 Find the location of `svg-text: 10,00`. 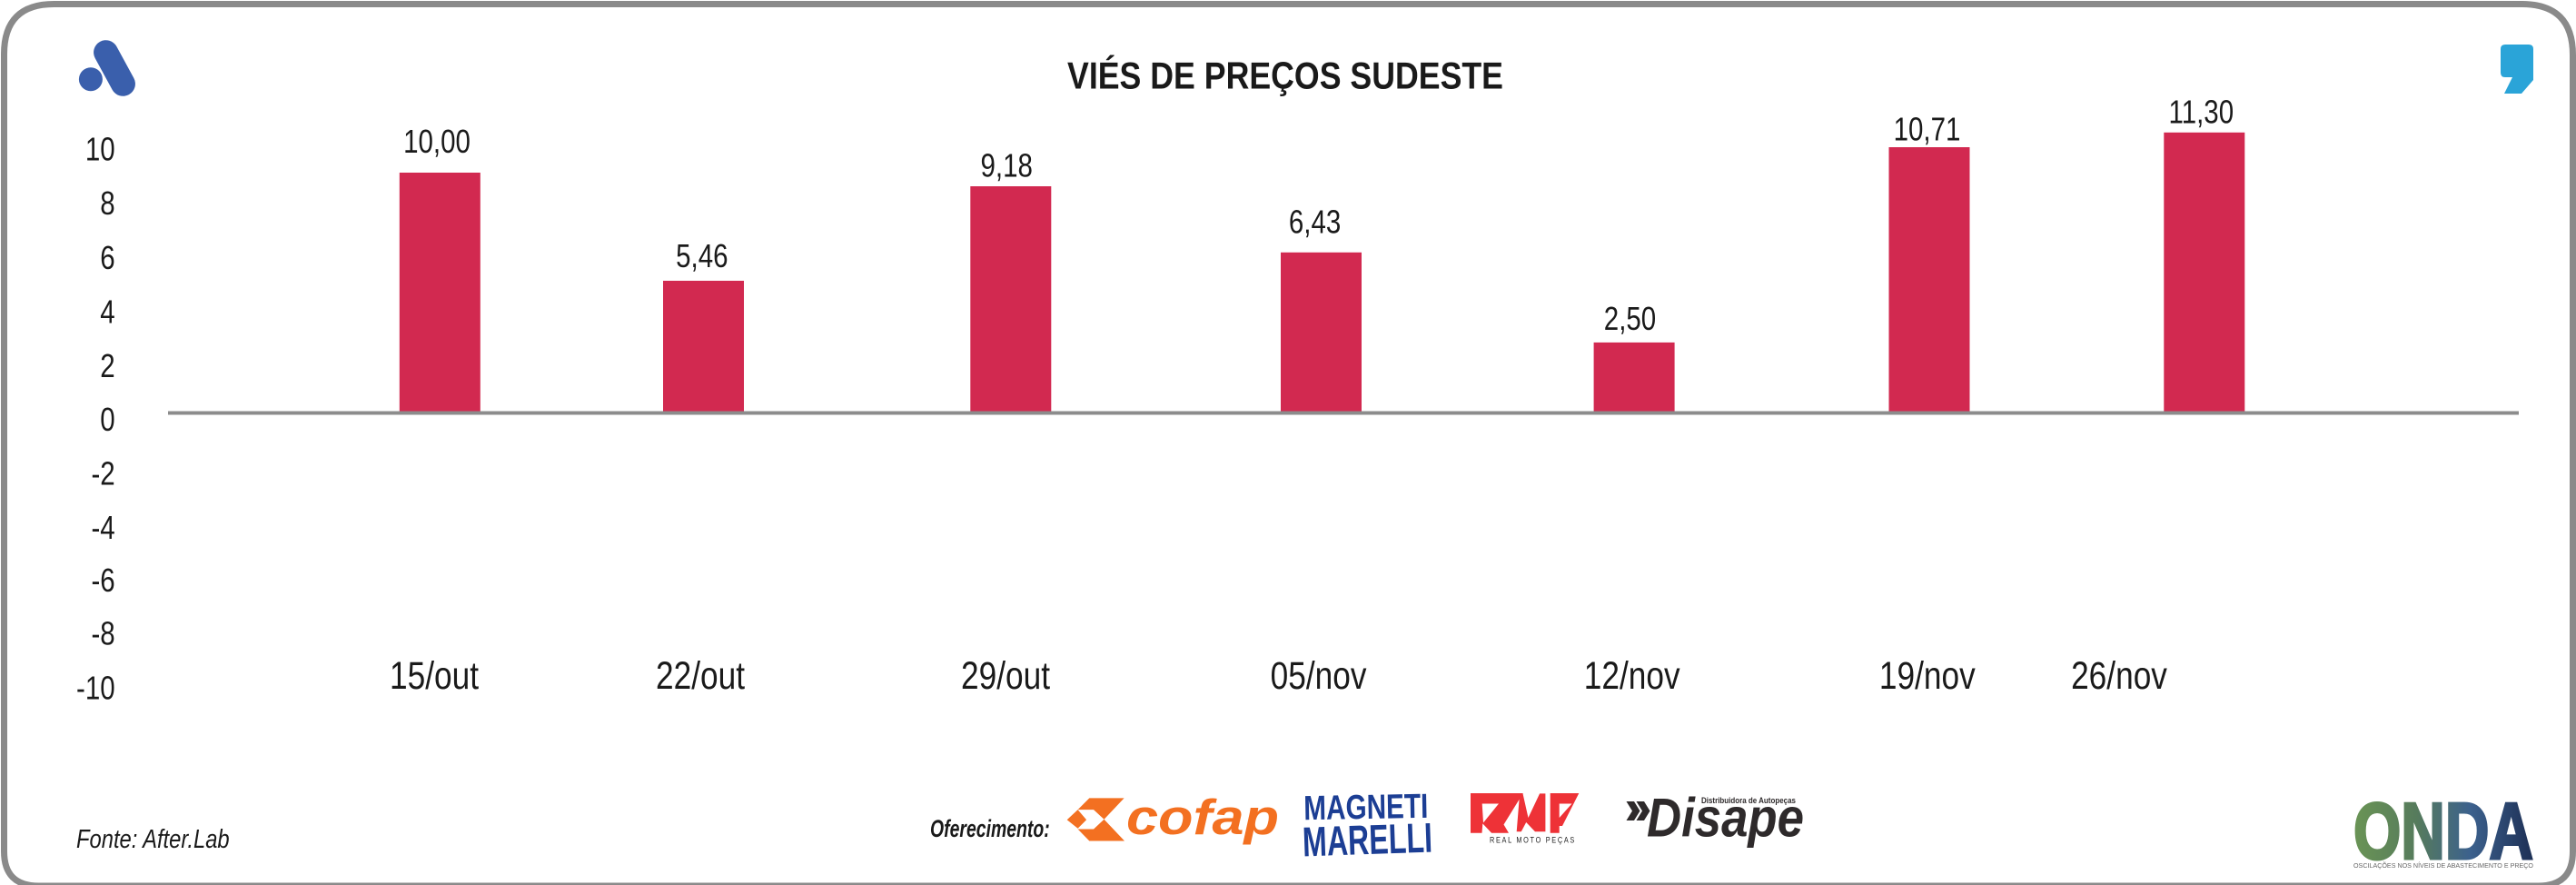

svg-text: 10,00 is located at coordinates (437, 141).